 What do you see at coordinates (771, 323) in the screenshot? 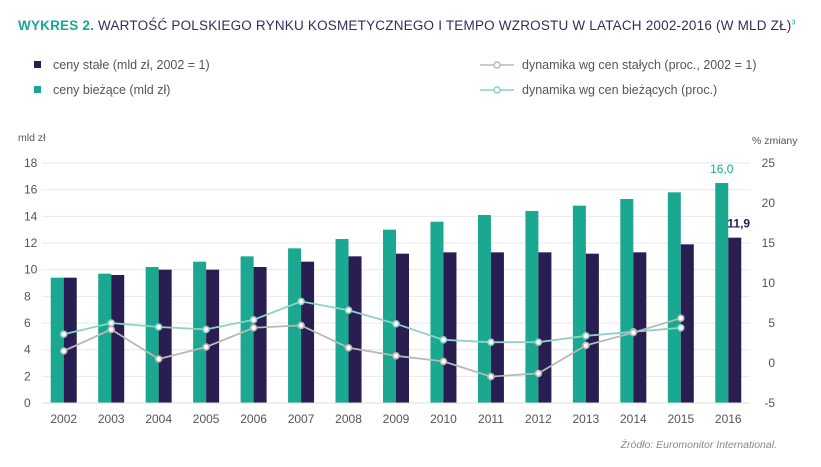
I see `right-tick-label: 5` at bounding box center [771, 323].